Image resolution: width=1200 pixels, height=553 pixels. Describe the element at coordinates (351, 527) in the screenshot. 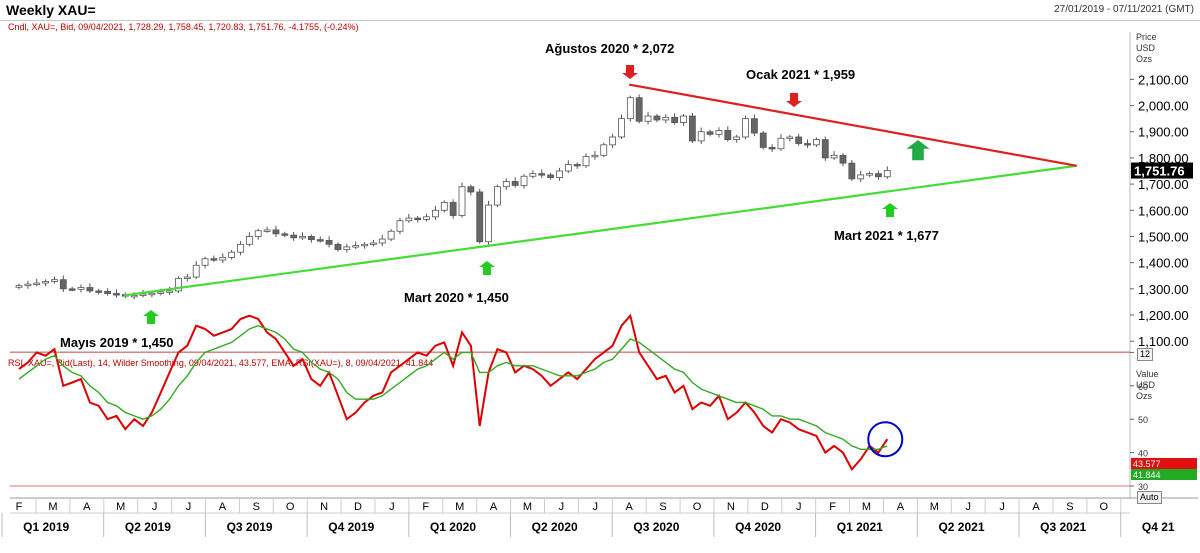

I see `quarter-label: Q4 2019` at that location.